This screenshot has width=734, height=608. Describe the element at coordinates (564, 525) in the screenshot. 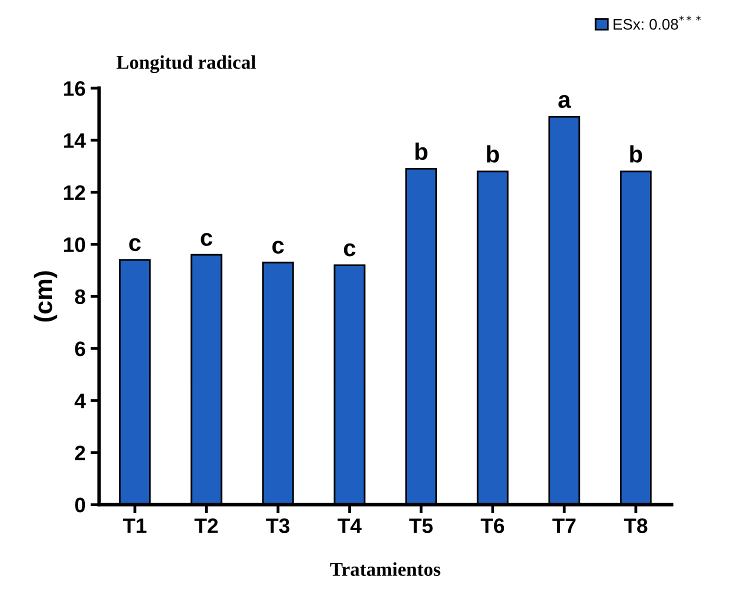

I see `x-tick-label: T7` at that location.